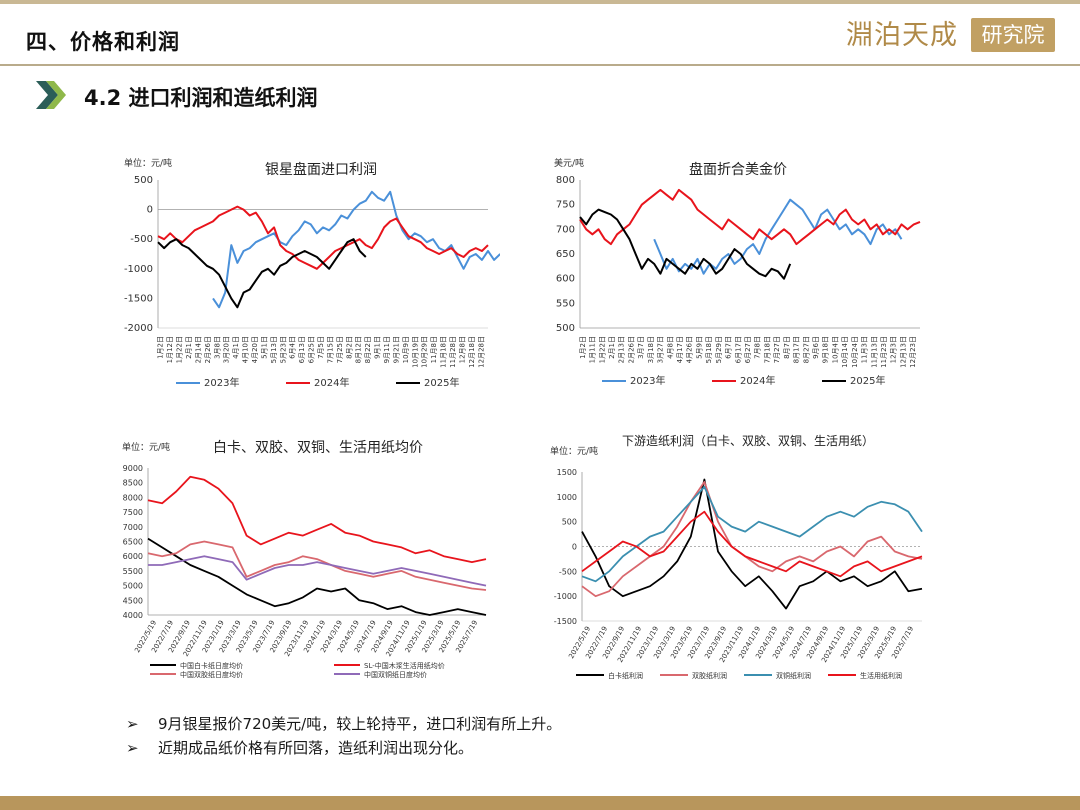  What do you see at coordinates (356, 249) in the screenshot?
I see `chart1-series-line` at bounding box center [356, 249].